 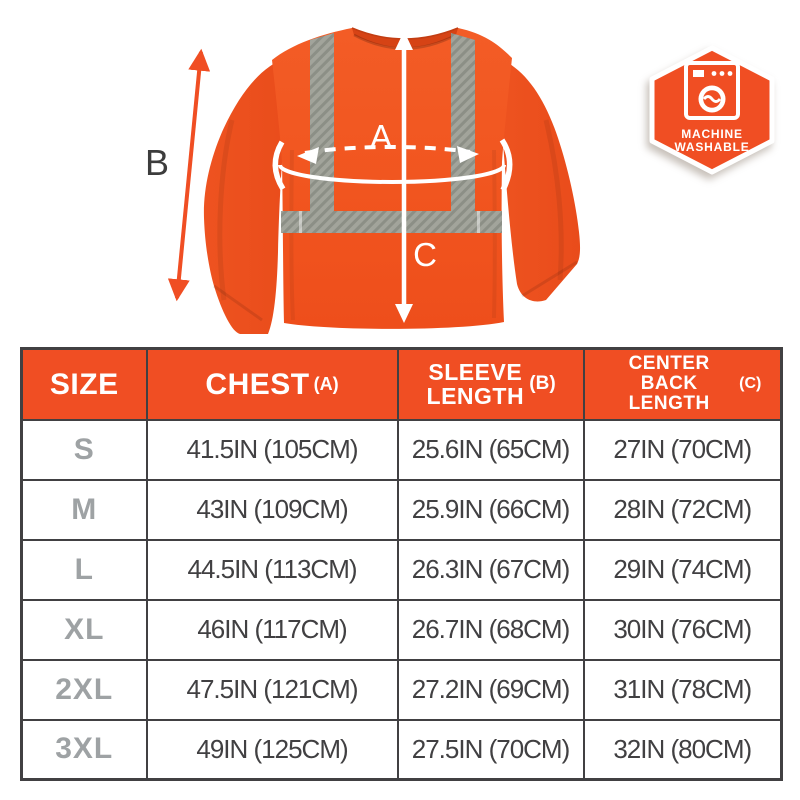 I want to click on reflective-stripes, so click(x=391, y=133).